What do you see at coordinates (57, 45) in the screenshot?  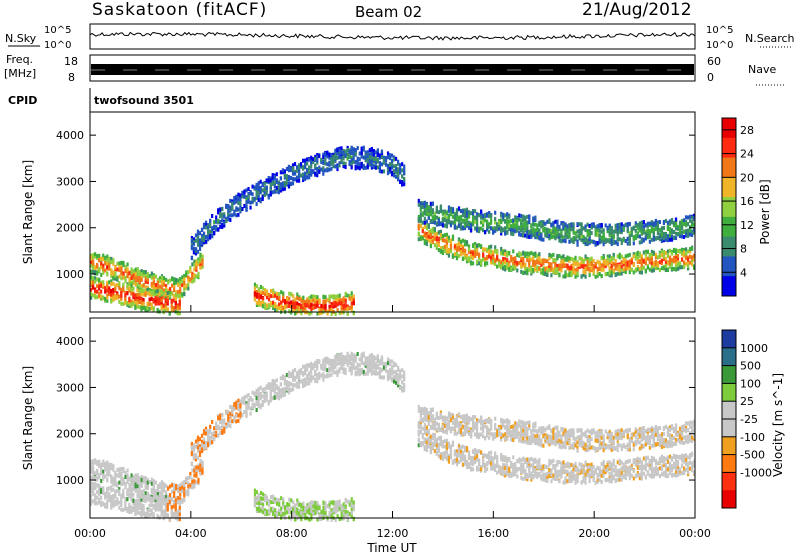 I see `noise-bottom-tick-left: 10^0` at bounding box center [57, 45].